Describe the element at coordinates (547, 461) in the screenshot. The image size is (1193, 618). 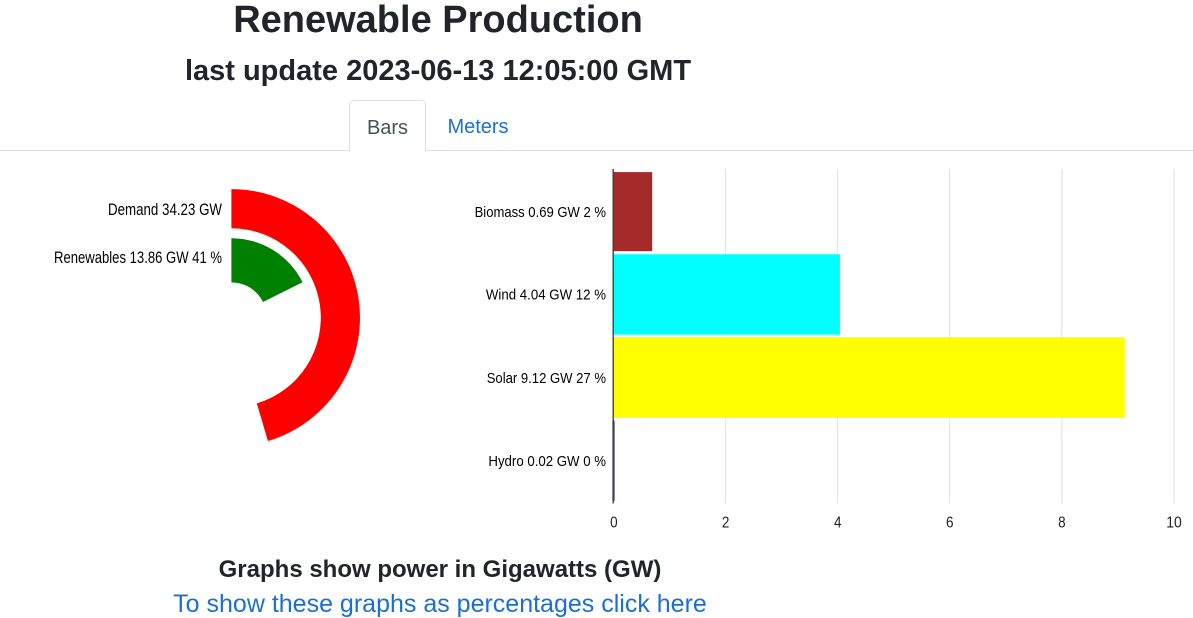
I see `svg-text: Hydro 0.02 GW 0 %` at that location.